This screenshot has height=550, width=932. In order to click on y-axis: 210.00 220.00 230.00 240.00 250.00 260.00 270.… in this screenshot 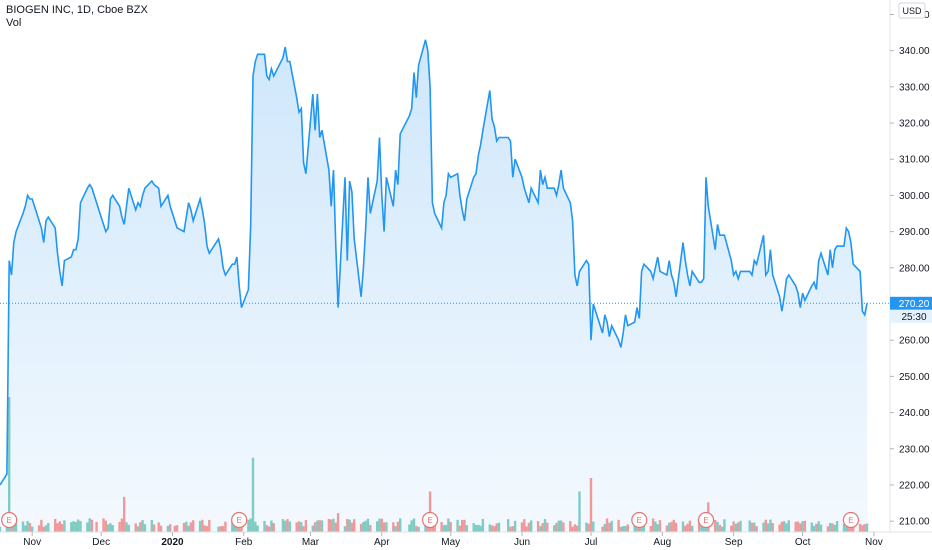, I will do `click(910, 269)`.